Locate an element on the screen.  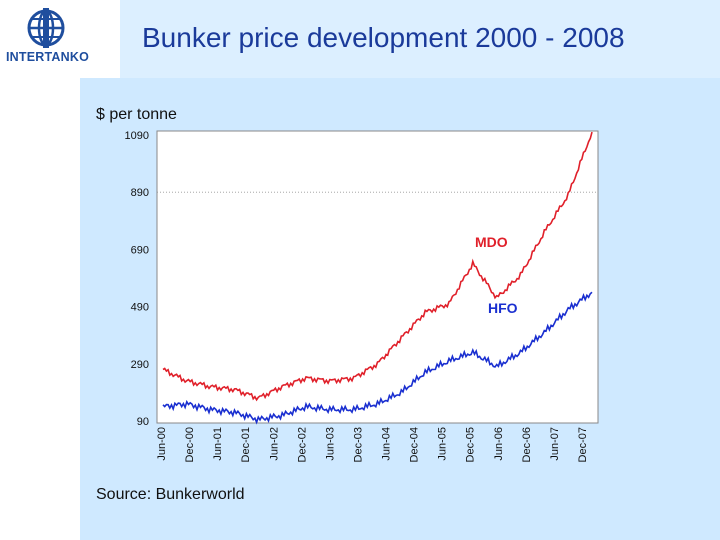
logo: INTERTANKO is located at coordinates (60, 39).